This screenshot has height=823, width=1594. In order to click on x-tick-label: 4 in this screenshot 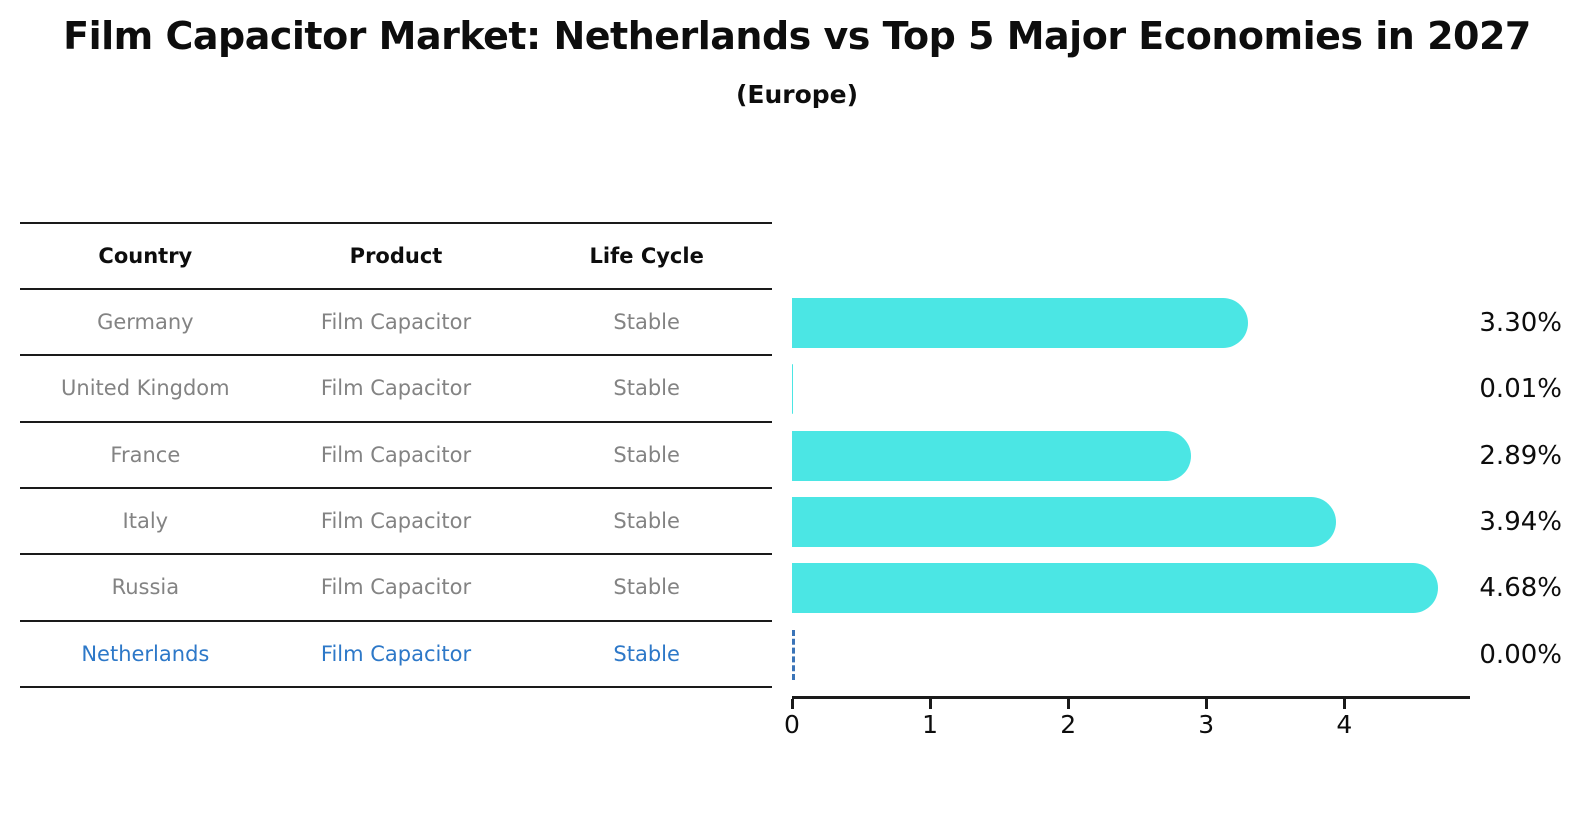, I will do `click(1344, 724)`.